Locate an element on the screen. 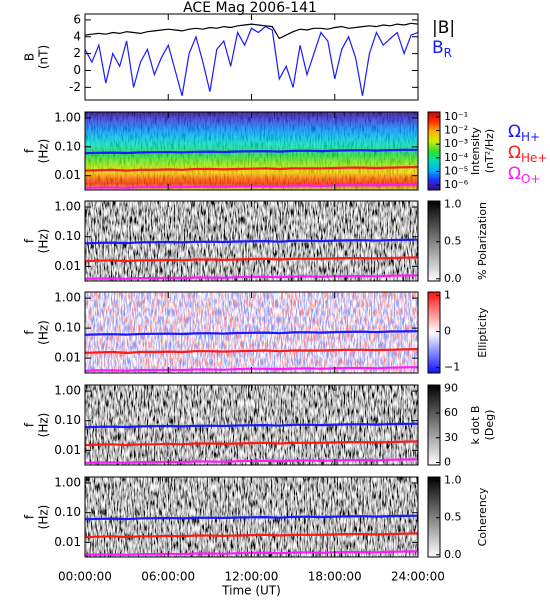  y-tick-label: 4 is located at coordinates (77, 36).